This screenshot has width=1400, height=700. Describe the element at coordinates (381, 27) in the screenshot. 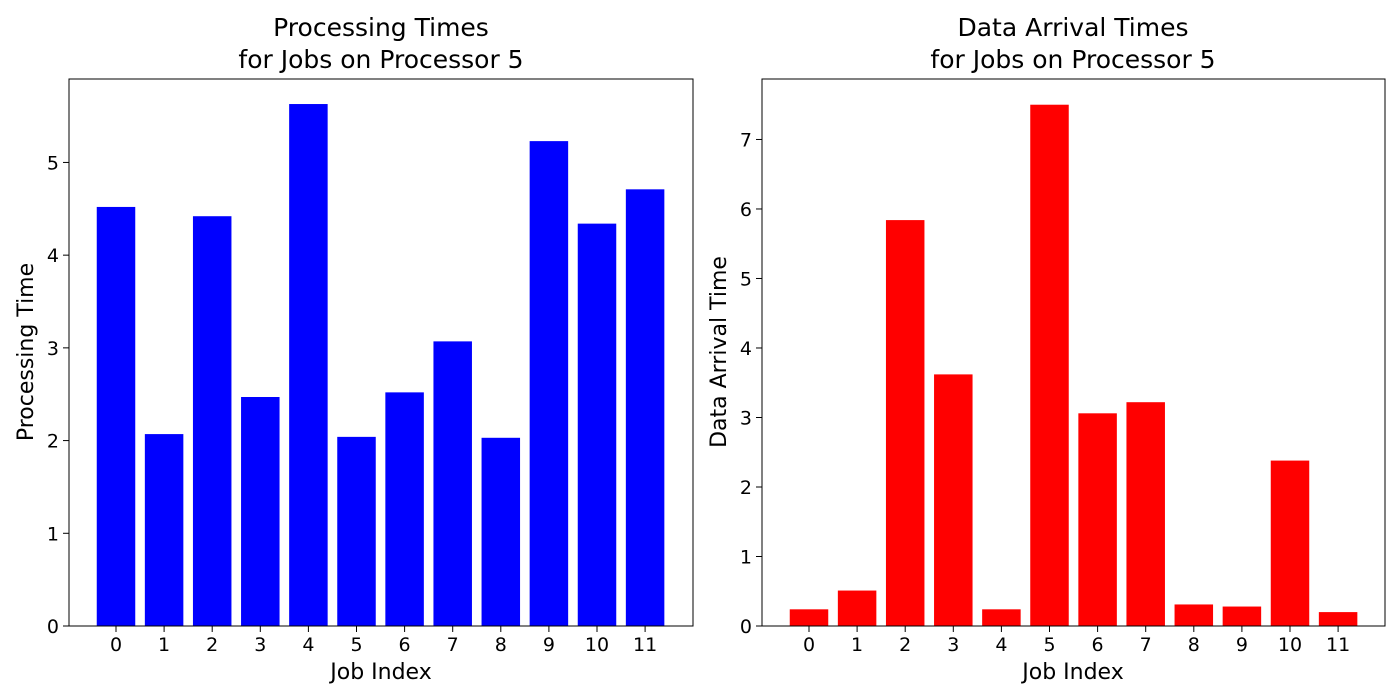

I see `chart-title-line1: Processing Times` at that location.